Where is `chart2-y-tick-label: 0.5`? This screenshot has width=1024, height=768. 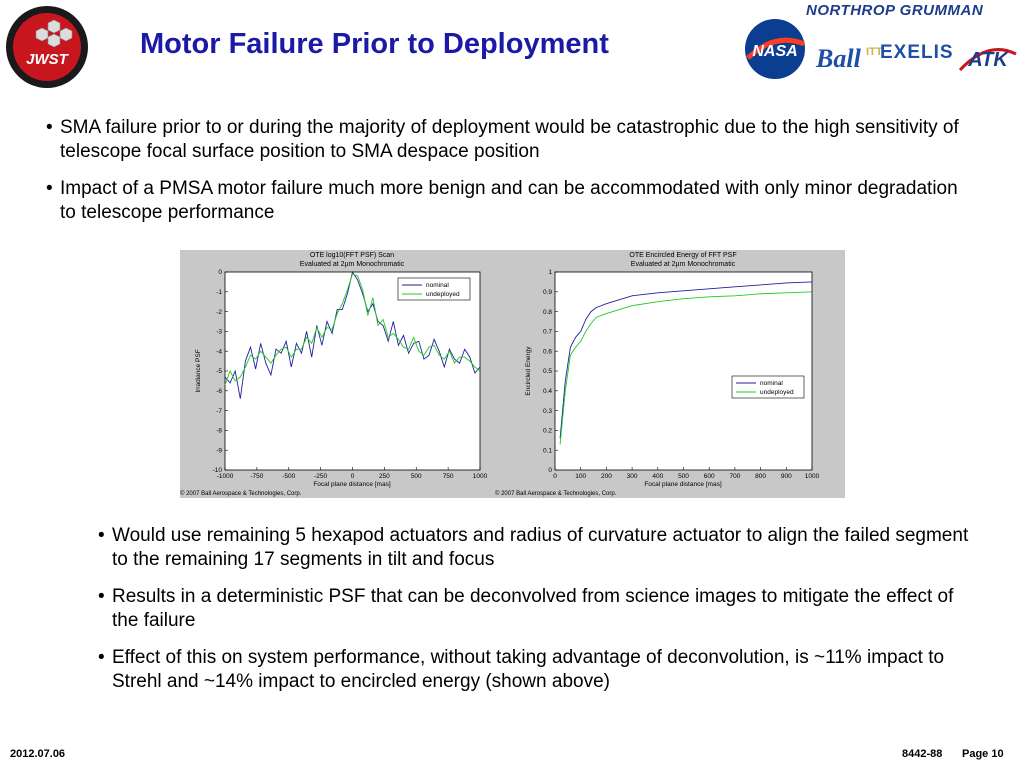 chart2-y-tick-label: 0.5 is located at coordinates (547, 371).